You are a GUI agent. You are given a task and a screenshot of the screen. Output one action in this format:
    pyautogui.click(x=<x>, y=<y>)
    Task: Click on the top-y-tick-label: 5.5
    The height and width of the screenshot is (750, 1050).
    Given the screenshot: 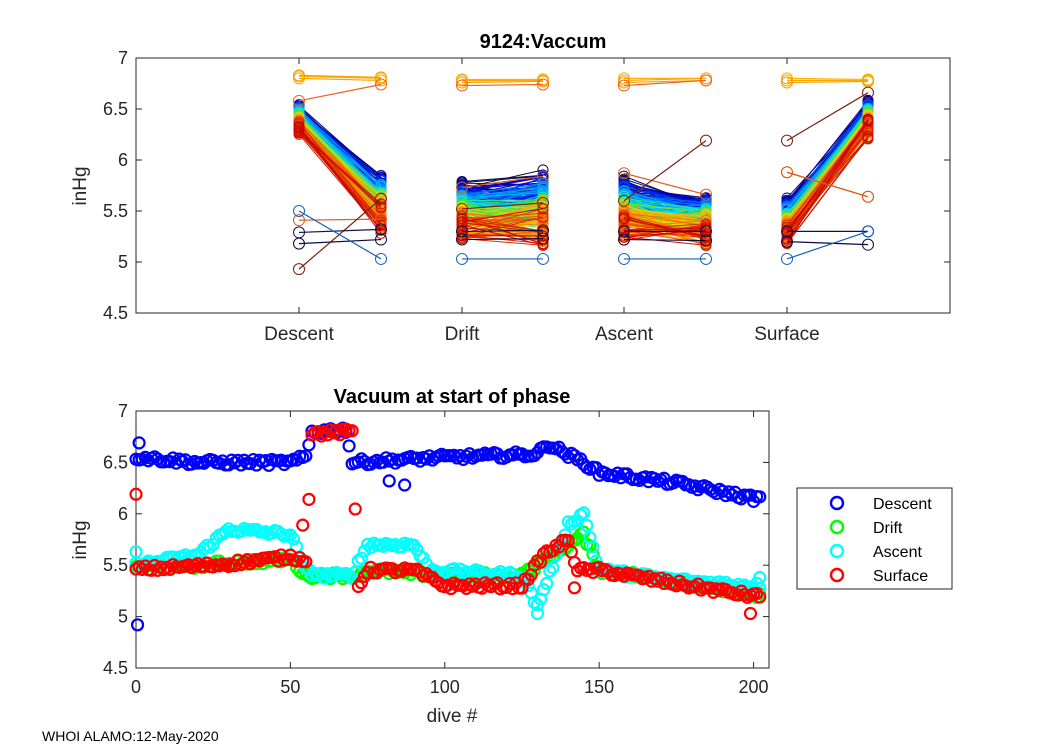 What is the action you would take?
    pyautogui.click(x=115, y=211)
    